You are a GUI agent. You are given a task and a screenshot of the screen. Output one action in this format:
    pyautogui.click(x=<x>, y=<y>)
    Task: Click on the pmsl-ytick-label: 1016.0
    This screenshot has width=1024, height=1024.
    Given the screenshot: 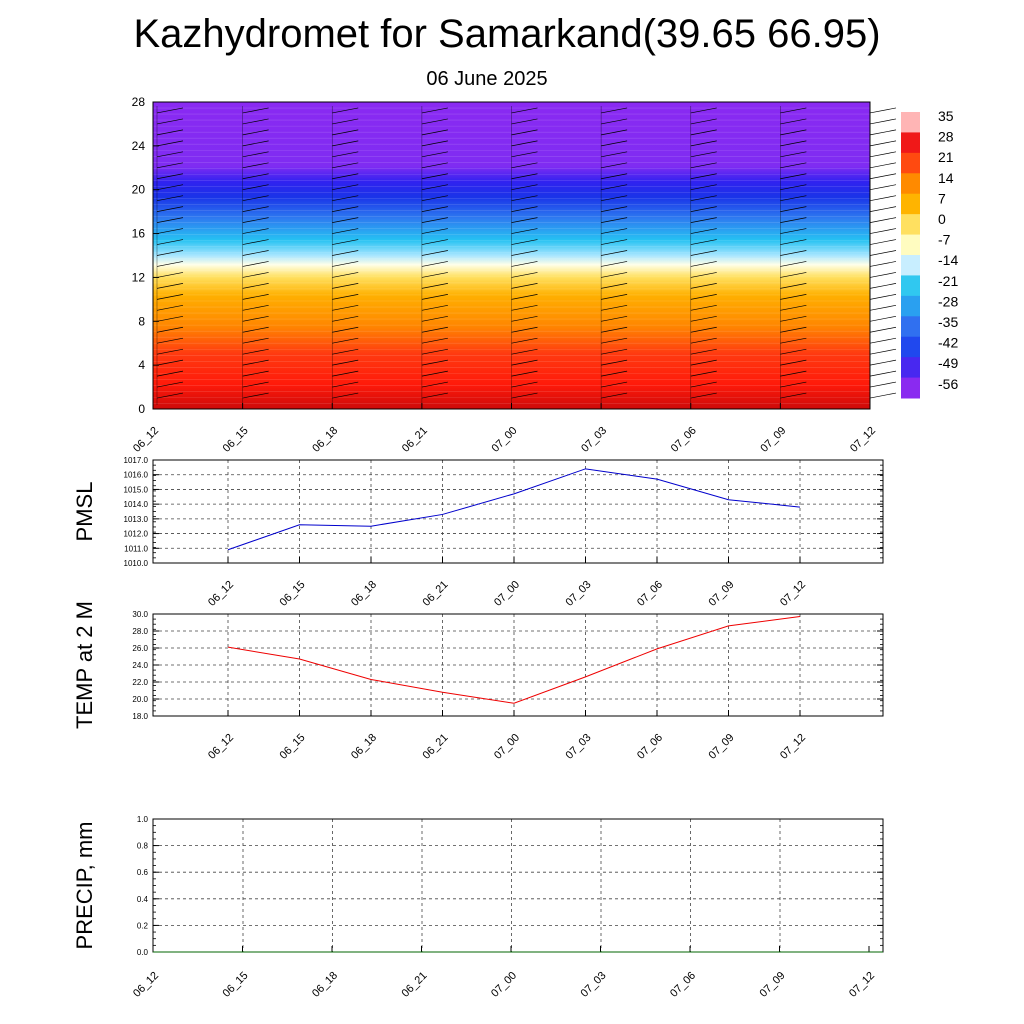 What is the action you would take?
    pyautogui.click(x=136, y=475)
    